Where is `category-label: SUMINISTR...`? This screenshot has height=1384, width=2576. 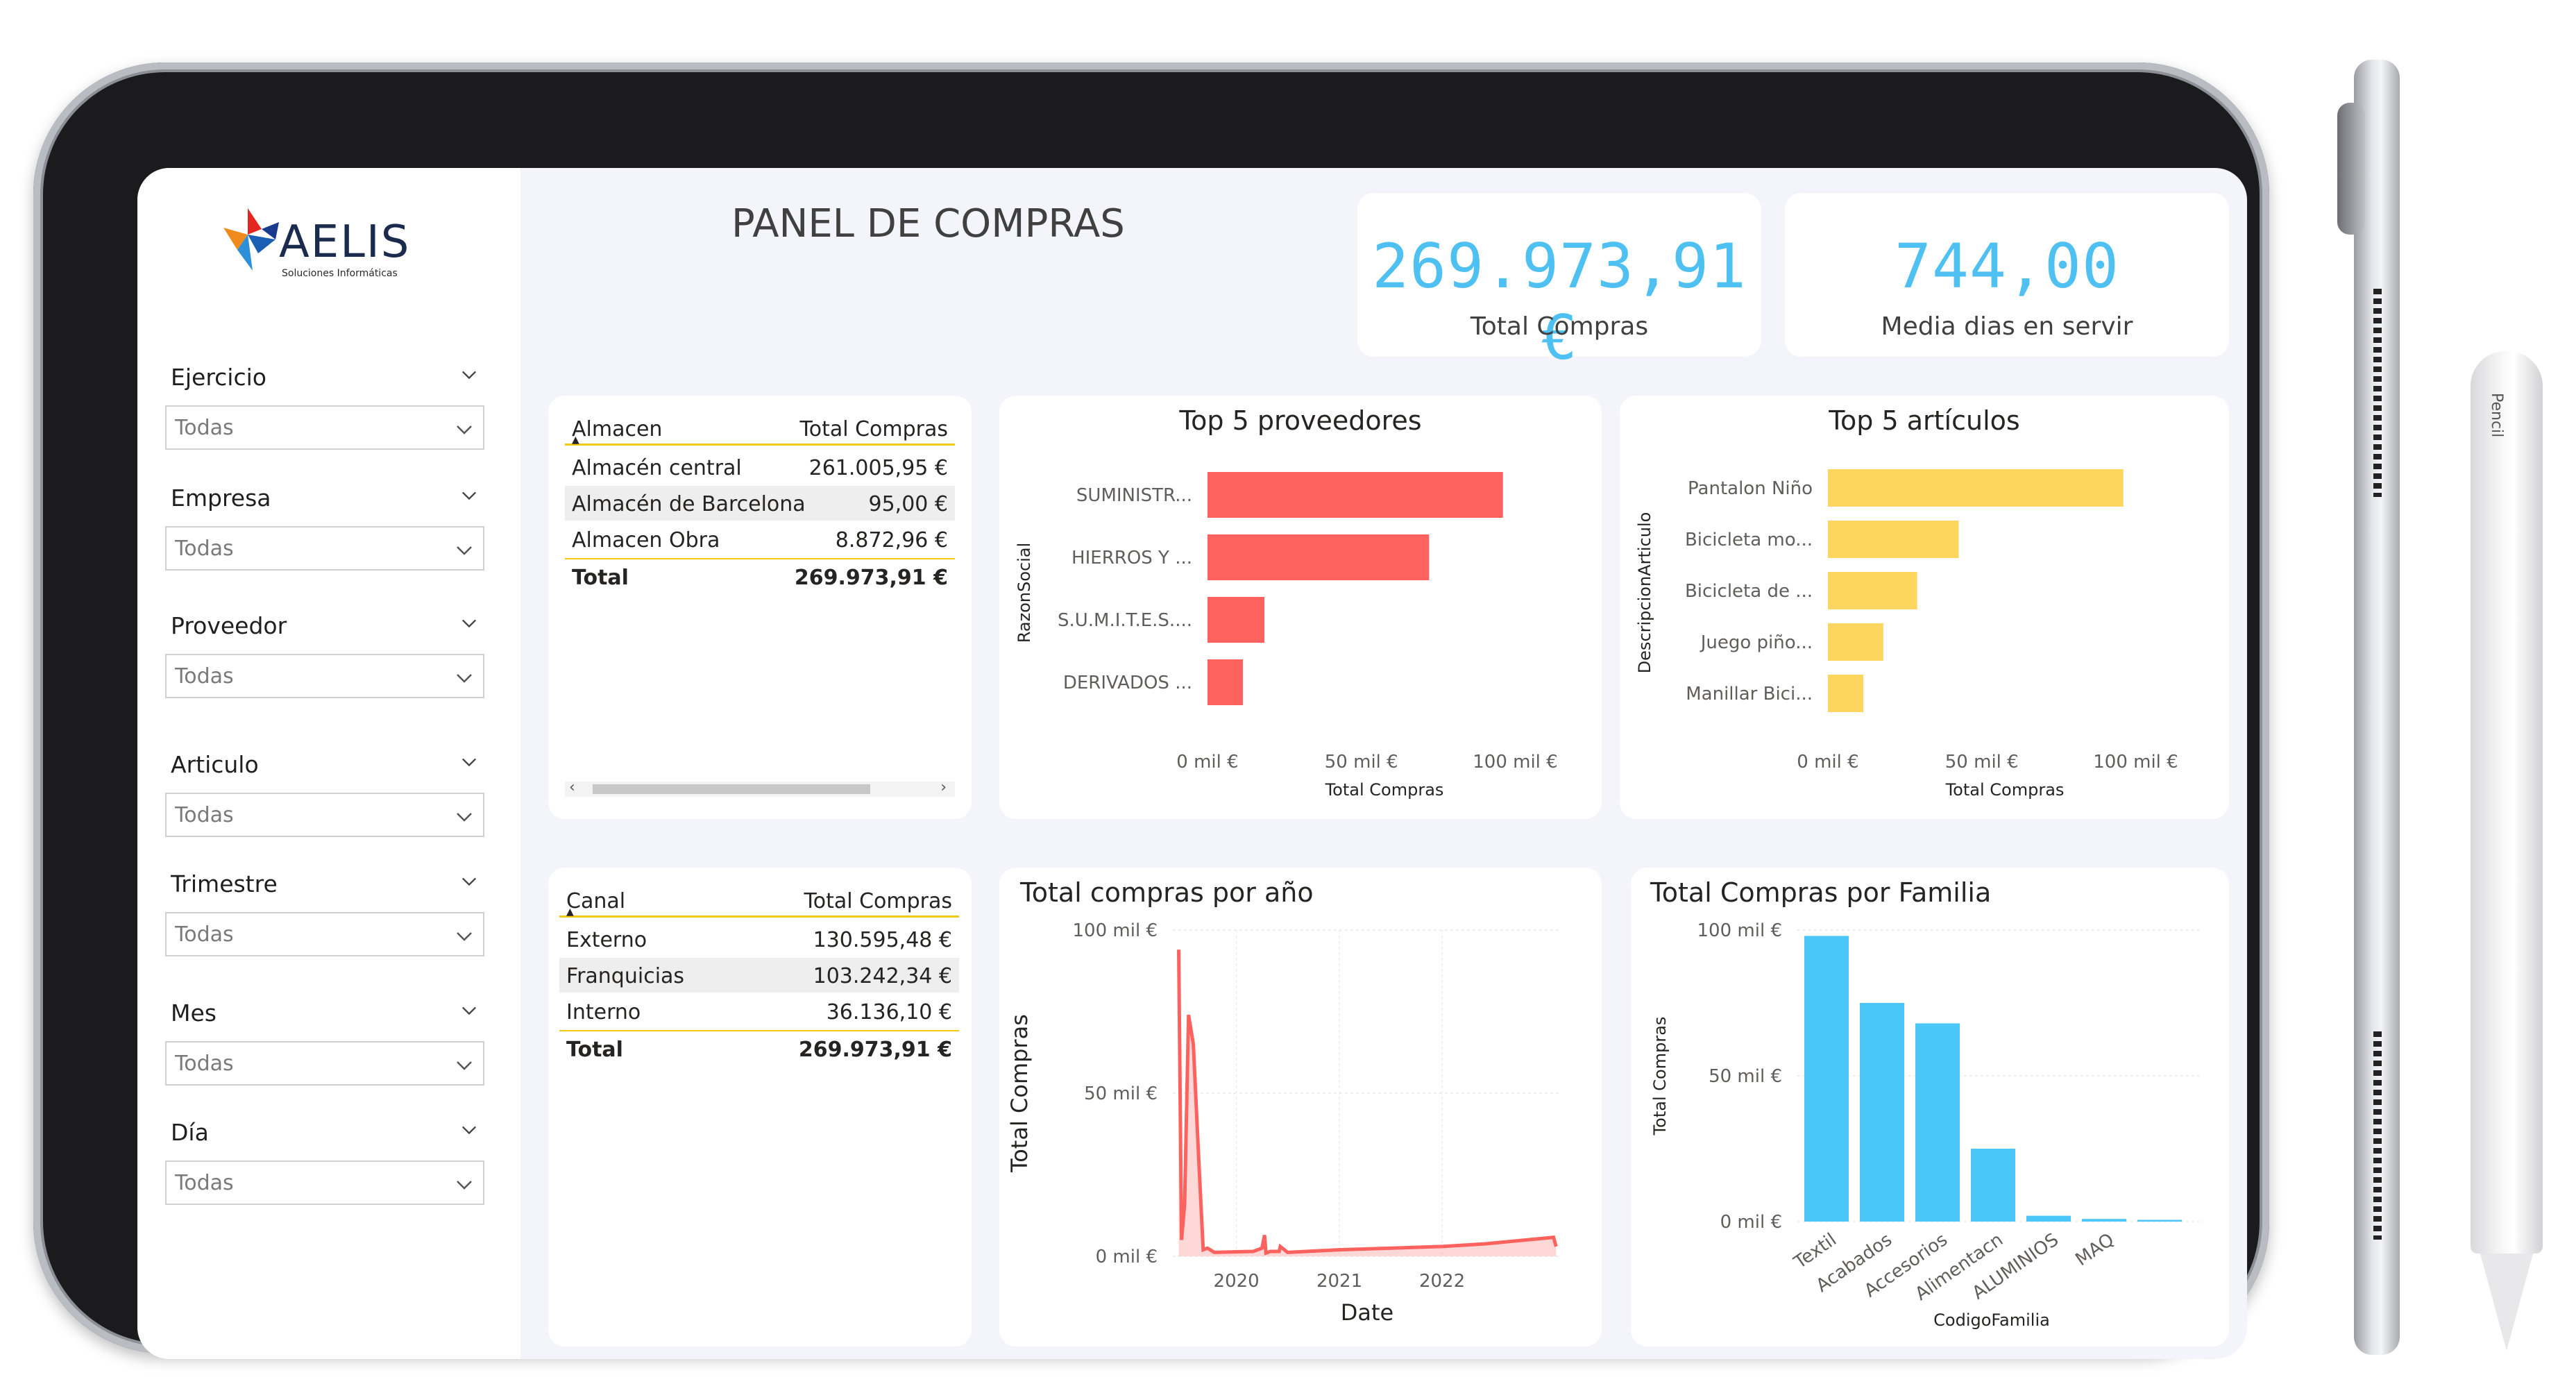 category-label: SUMINISTR... is located at coordinates (1134, 495).